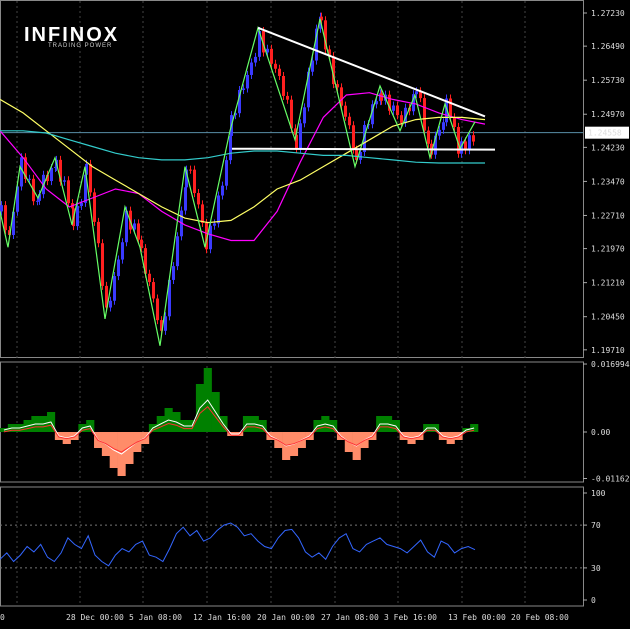 Image resolution: width=630 pixels, height=629 pixels. I want to click on oscillator-signal-line, so click(239, 429).